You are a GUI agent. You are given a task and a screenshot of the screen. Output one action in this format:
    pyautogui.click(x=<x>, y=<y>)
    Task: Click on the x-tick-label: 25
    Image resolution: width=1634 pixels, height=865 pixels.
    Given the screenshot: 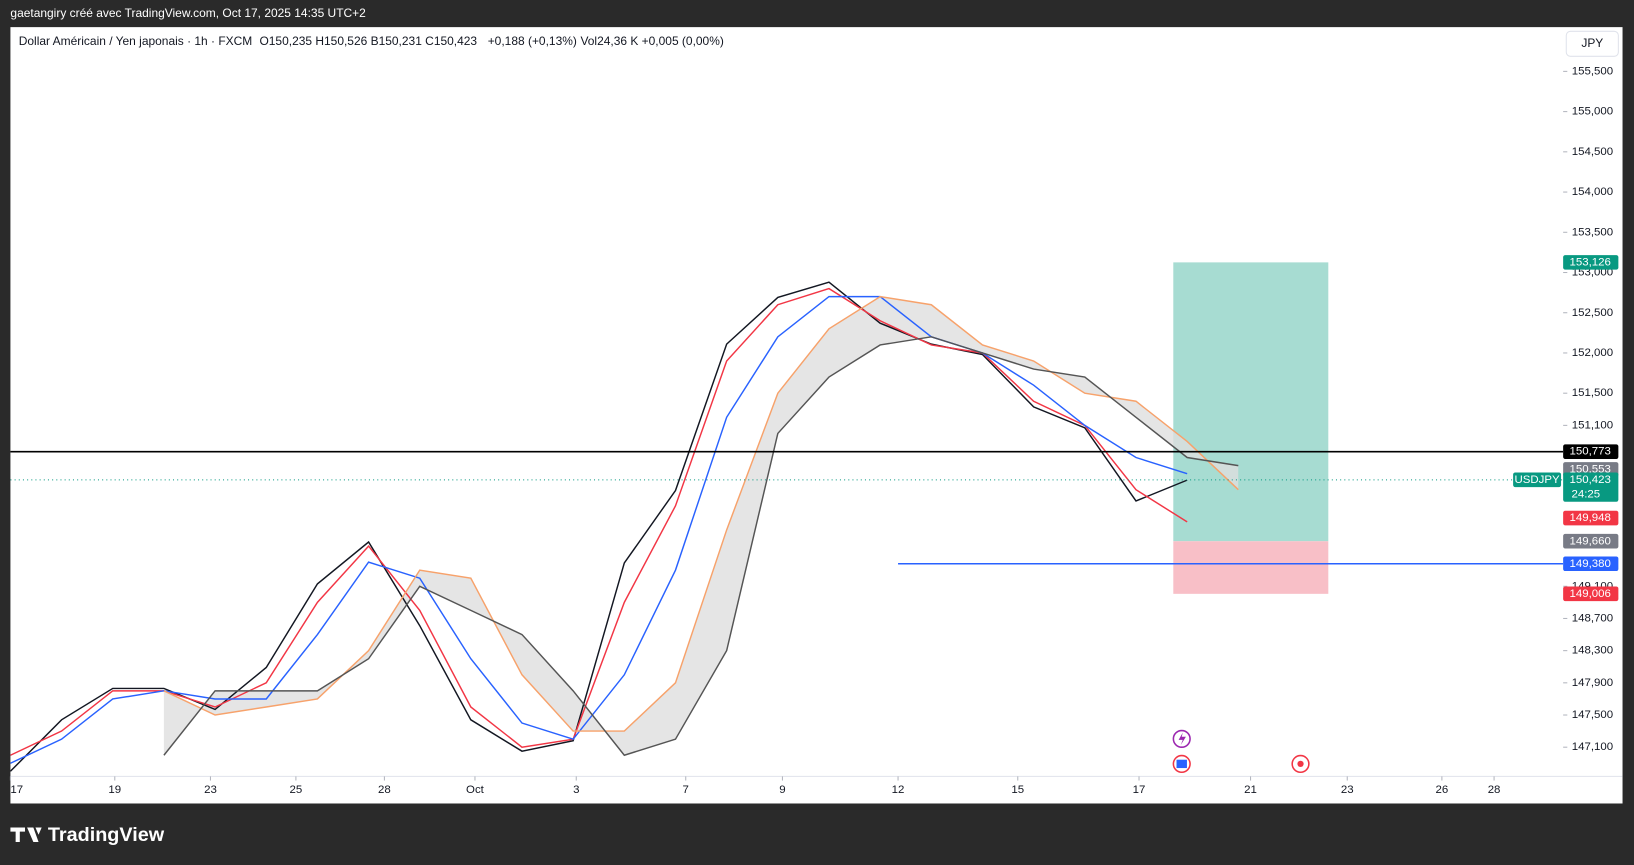 What is the action you would take?
    pyautogui.click(x=296, y=790)
    